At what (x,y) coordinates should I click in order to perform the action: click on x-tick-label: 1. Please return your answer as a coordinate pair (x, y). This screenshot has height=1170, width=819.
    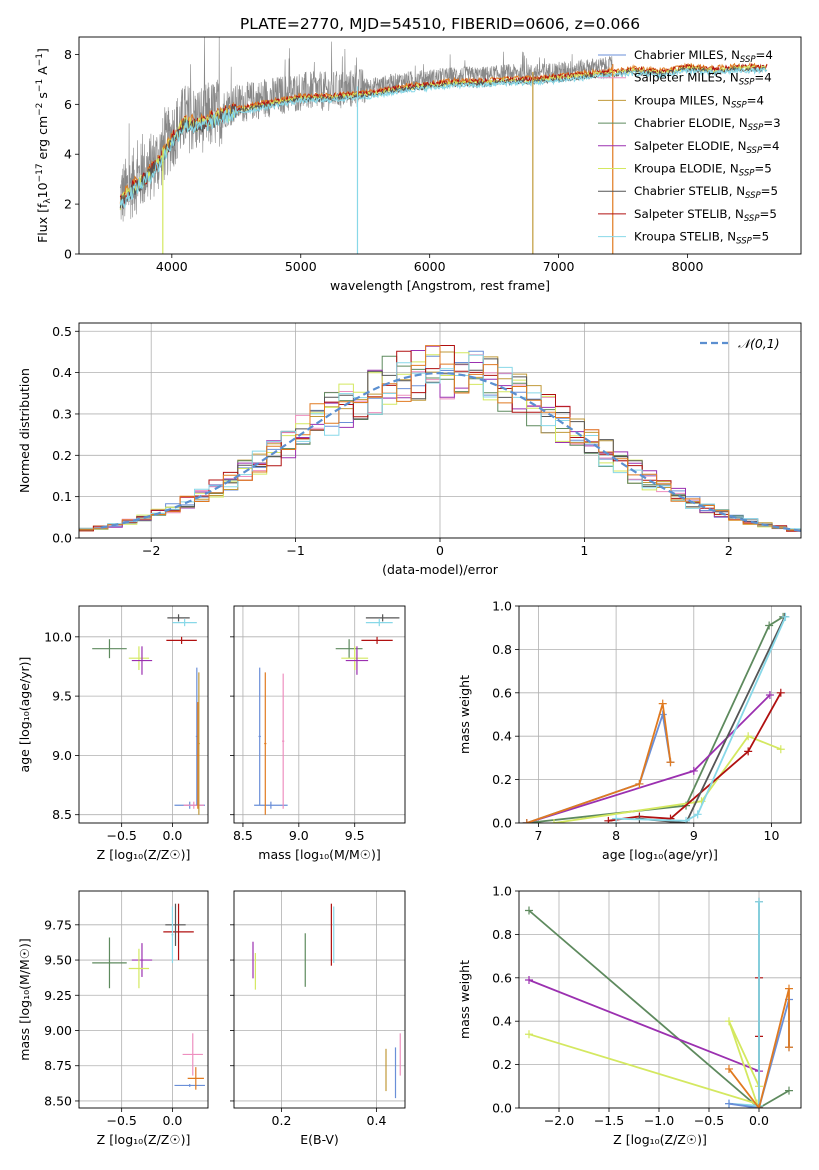
    Looking at the image, I should click on (584, 550).